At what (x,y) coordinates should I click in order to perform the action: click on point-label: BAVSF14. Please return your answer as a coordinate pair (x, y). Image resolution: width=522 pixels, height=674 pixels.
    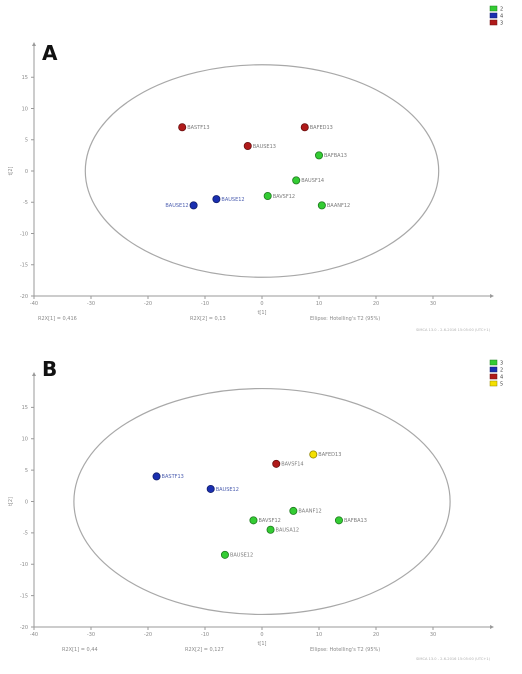
    Looking at the image, I should click on (292, 465).